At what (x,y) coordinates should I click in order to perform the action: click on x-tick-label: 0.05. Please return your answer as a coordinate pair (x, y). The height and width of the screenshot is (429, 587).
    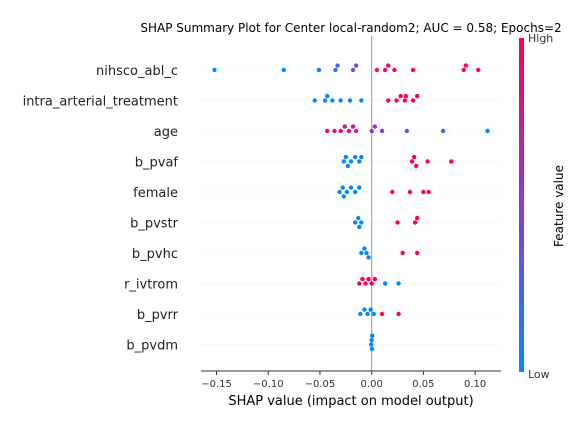
    Looking at the image, I should click on (423, 384).